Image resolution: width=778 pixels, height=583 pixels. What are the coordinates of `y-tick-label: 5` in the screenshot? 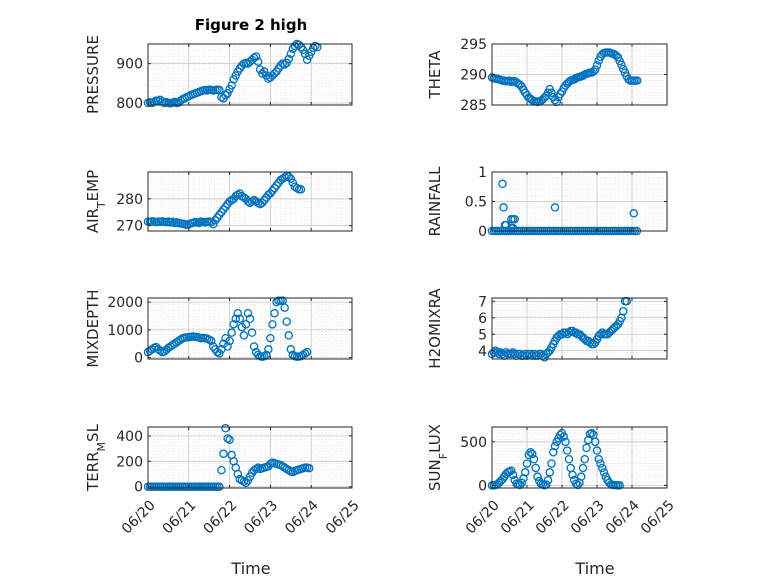 It's located at (482, 335).